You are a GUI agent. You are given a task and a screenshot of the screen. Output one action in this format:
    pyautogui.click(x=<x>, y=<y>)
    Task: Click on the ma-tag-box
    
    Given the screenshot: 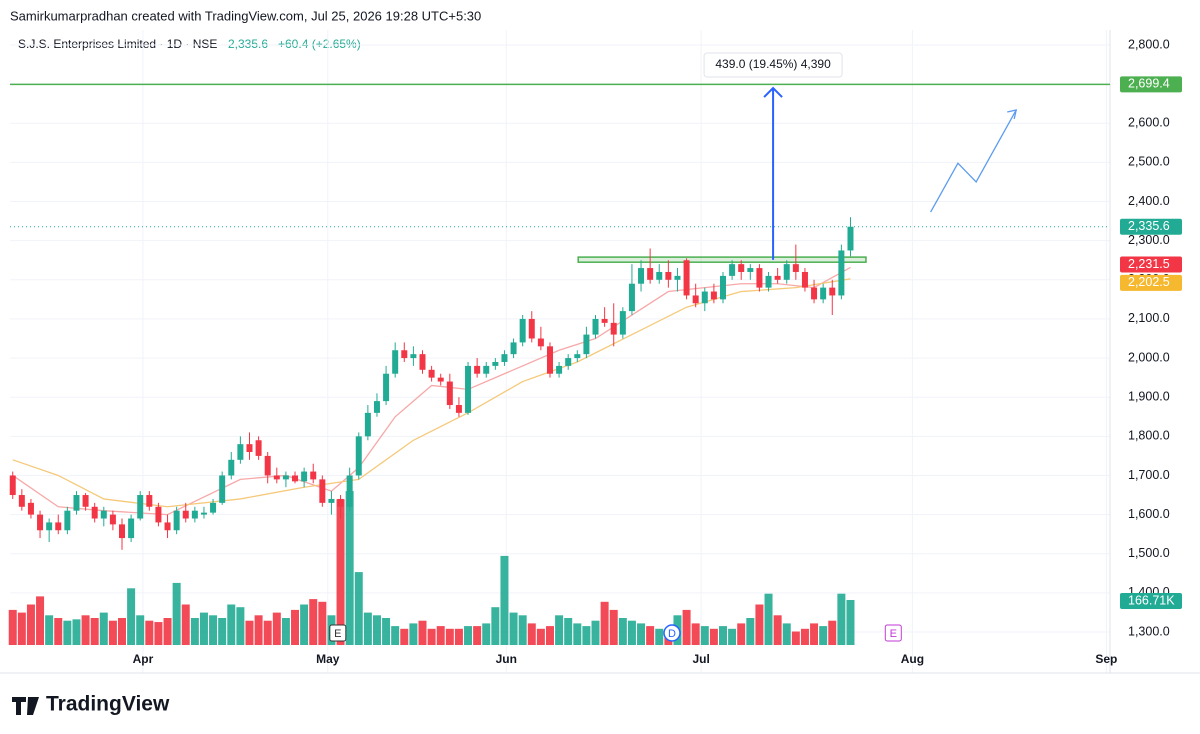 What is the action you would take?
    pyautogui.click(x=1151, y=264)
    